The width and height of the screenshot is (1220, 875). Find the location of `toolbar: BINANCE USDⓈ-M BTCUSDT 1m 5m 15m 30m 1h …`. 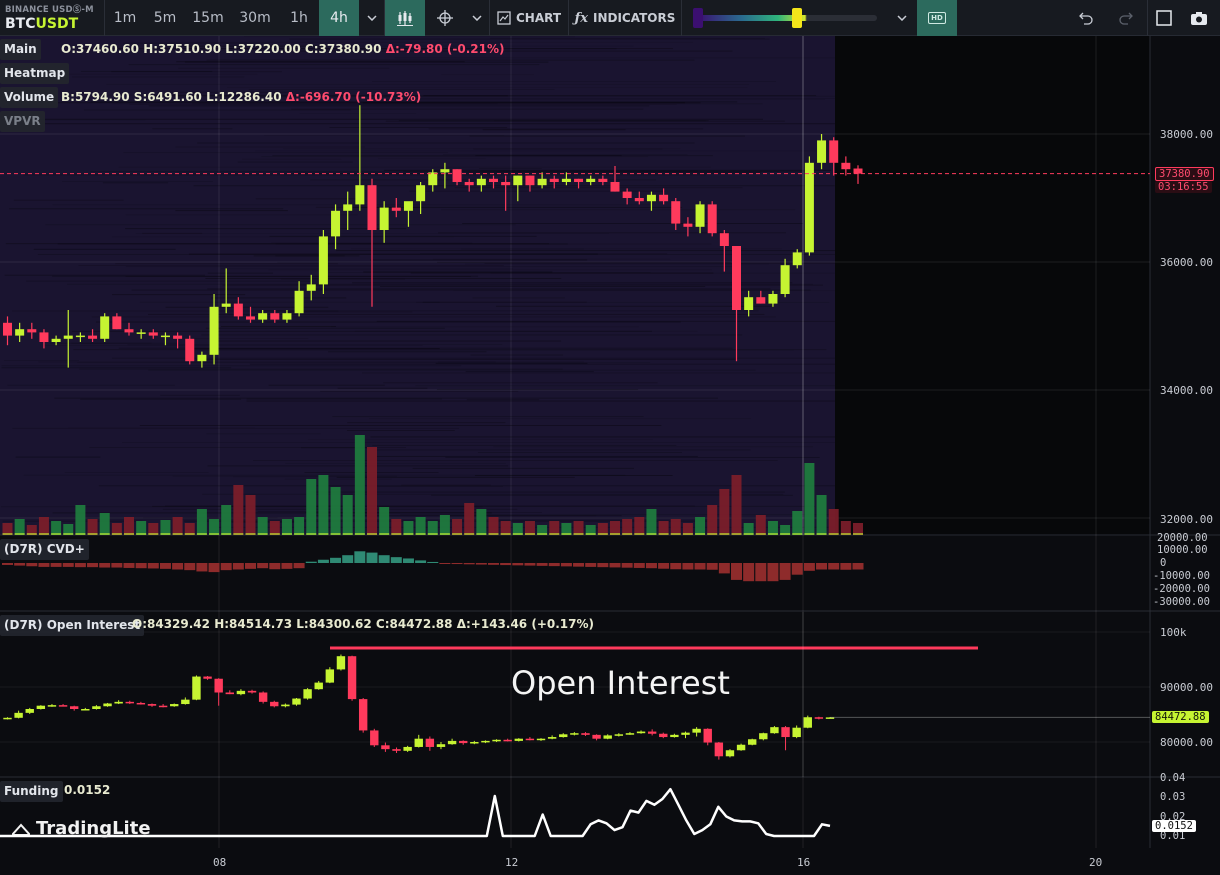

toolbar: BINANCE USDⓈ-M BTCUSDT 1m 5m 15m 30m 1h … is located at coordinates (610, 18).